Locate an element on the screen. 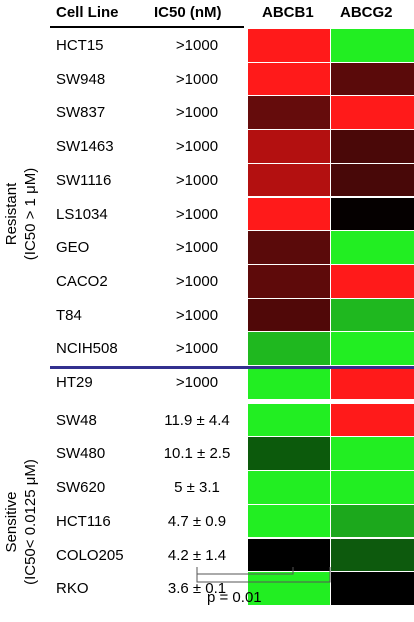 This screenshot has width=414, height=622. header-ic50: IC50 (nM) is located at coordinates (188, 12).